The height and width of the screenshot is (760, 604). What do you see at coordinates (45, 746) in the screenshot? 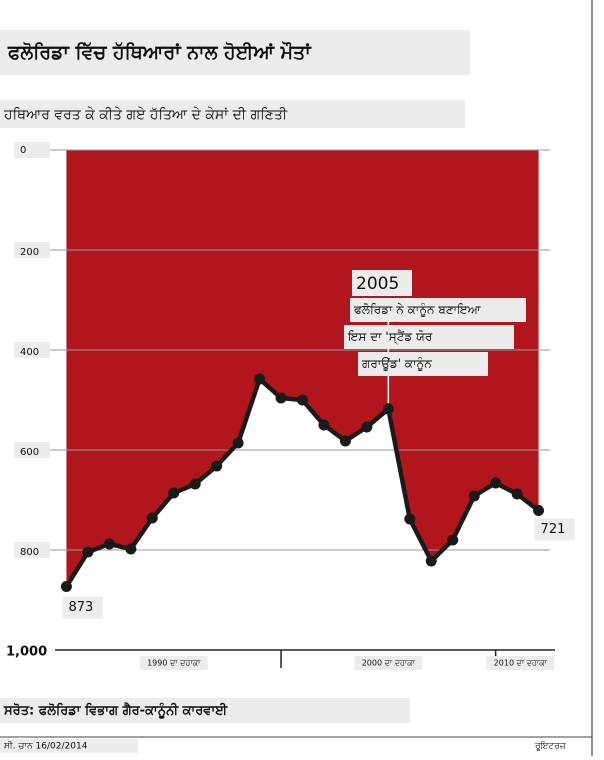
I see `credit: ਸੀ. ਚਾਨ 16/02/2014` at bounding box center [45, 746].